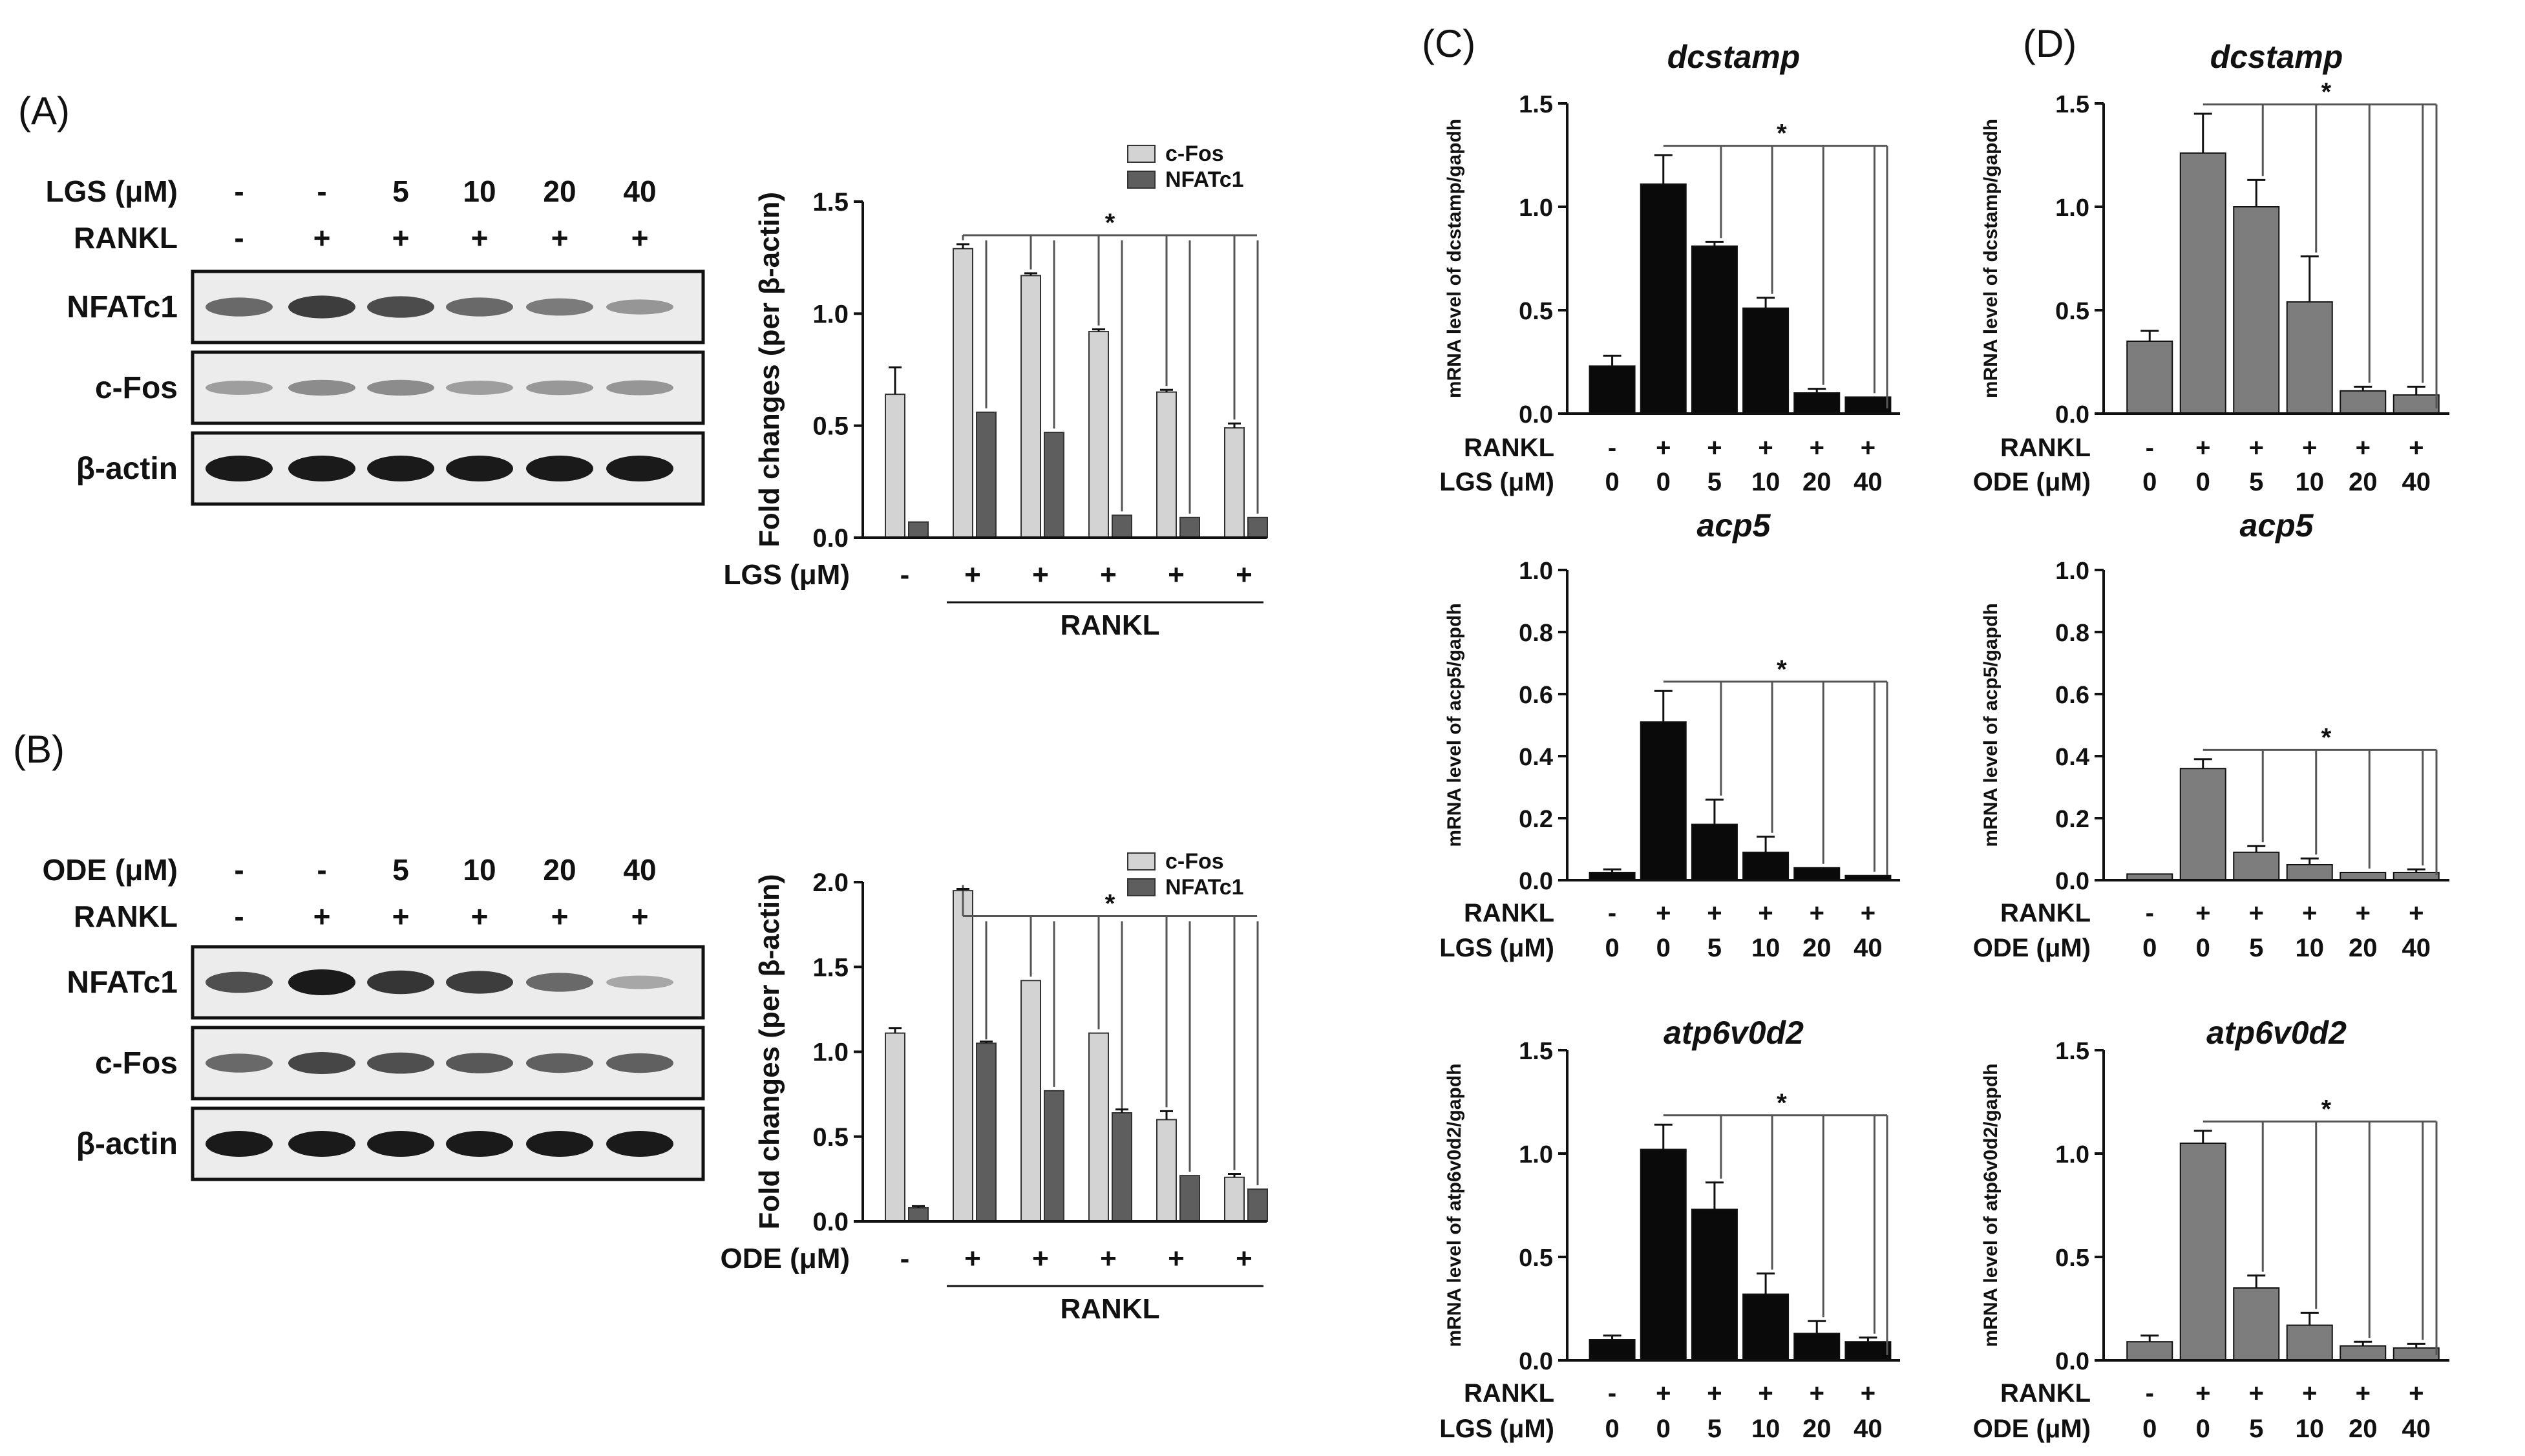  I want to click on blot-rankl-label: RANKL, so click(126, 916).